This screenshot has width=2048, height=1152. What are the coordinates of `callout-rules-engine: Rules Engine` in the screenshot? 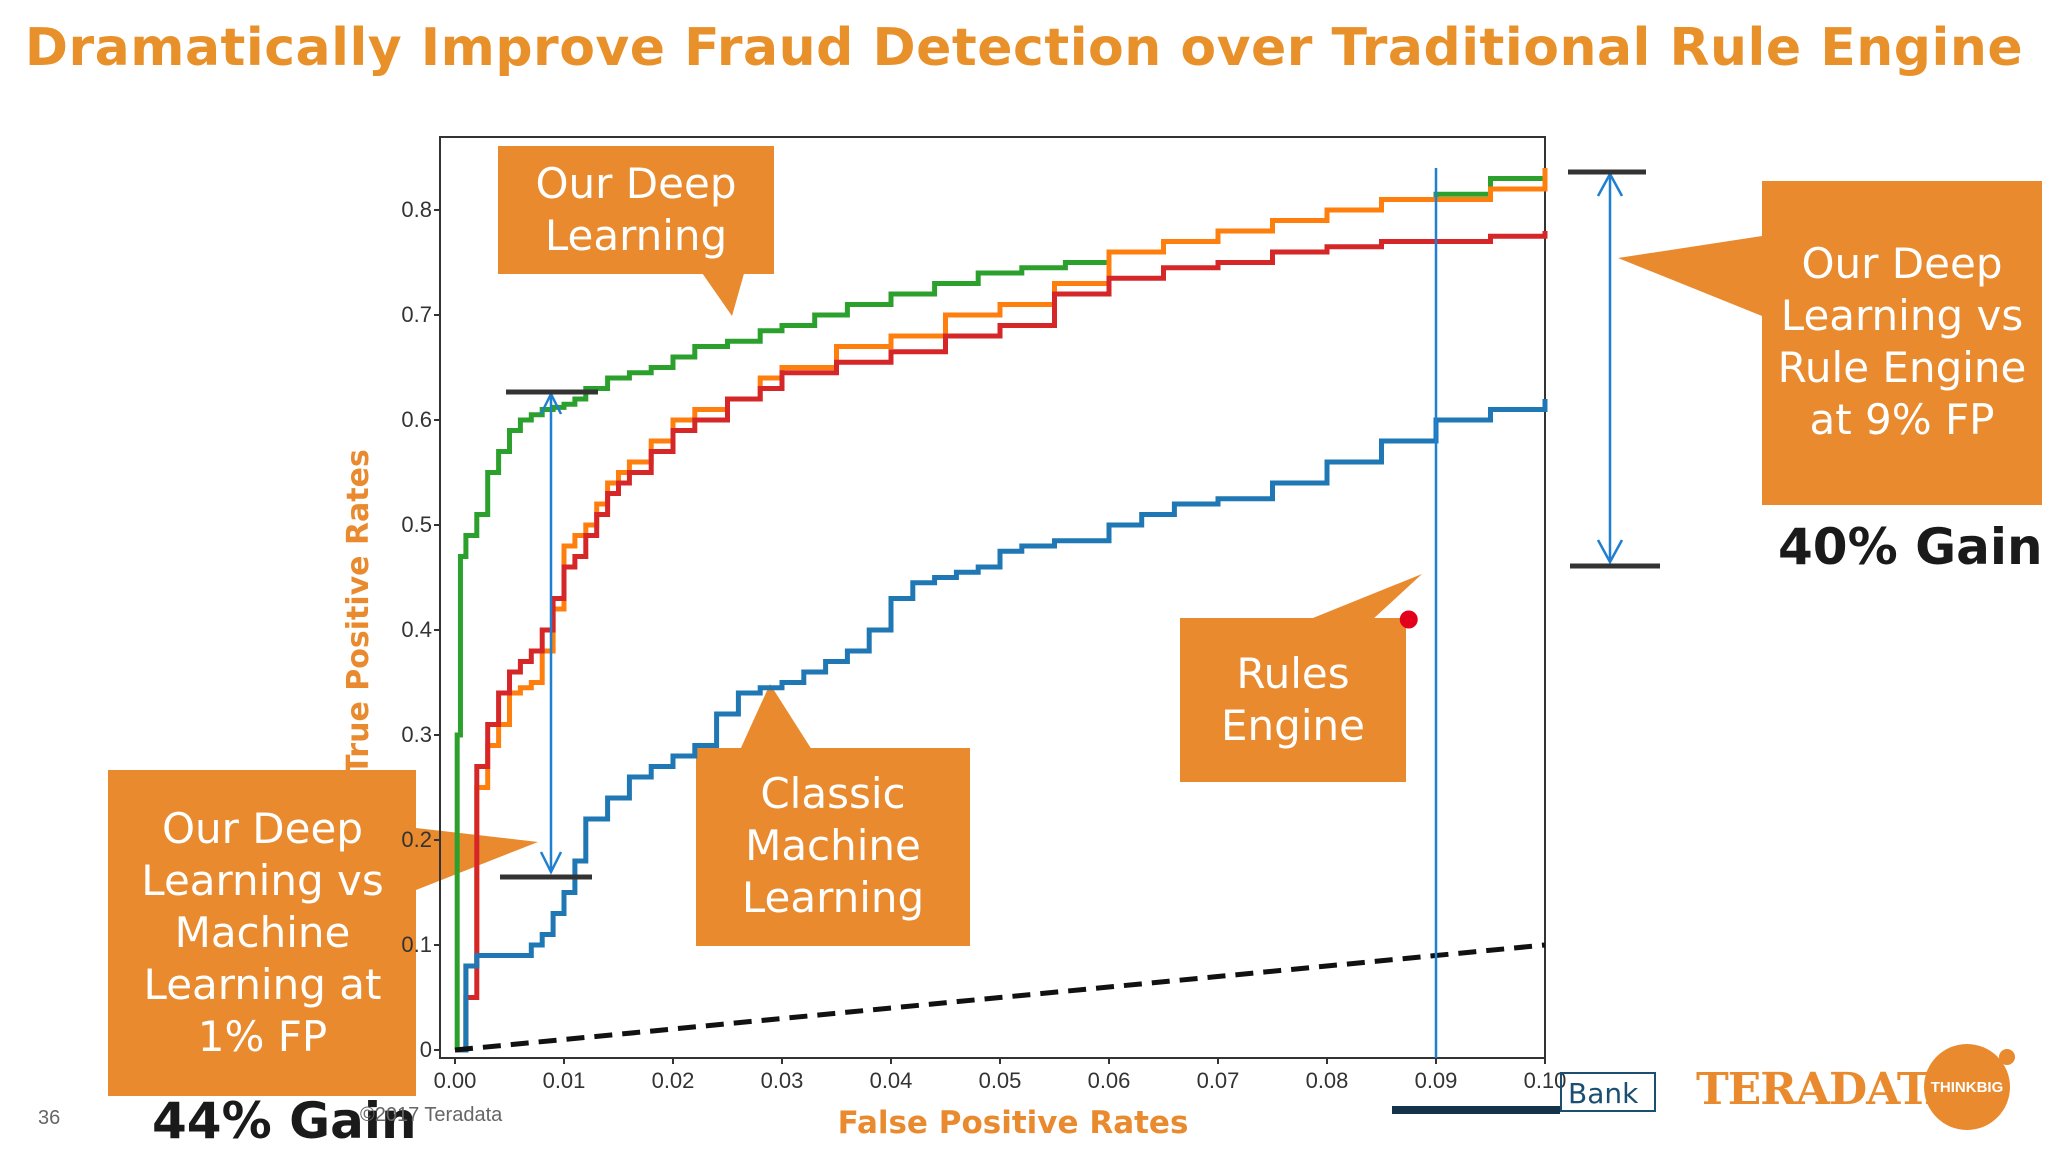 It's located at (1293, 699).